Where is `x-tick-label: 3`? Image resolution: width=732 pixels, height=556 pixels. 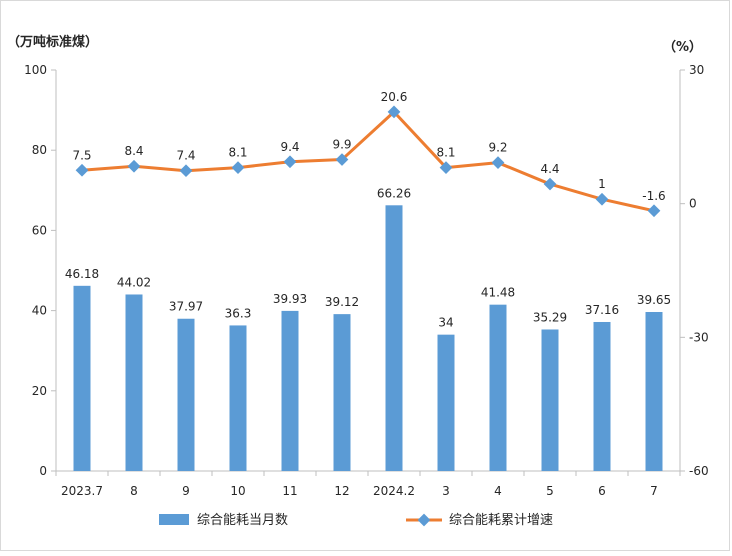 x-tick-label: 3 is located at coordinates (446, 491).